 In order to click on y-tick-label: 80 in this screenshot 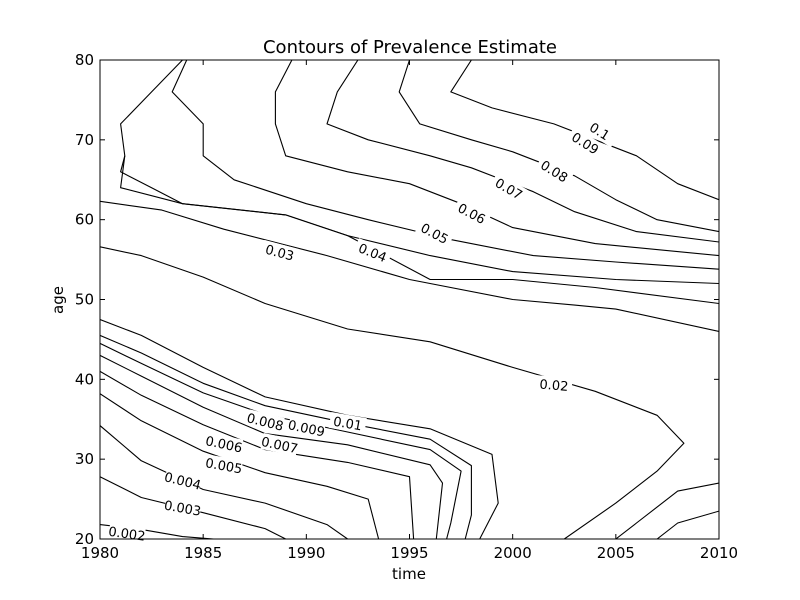, I will do `click(84, 60)`.